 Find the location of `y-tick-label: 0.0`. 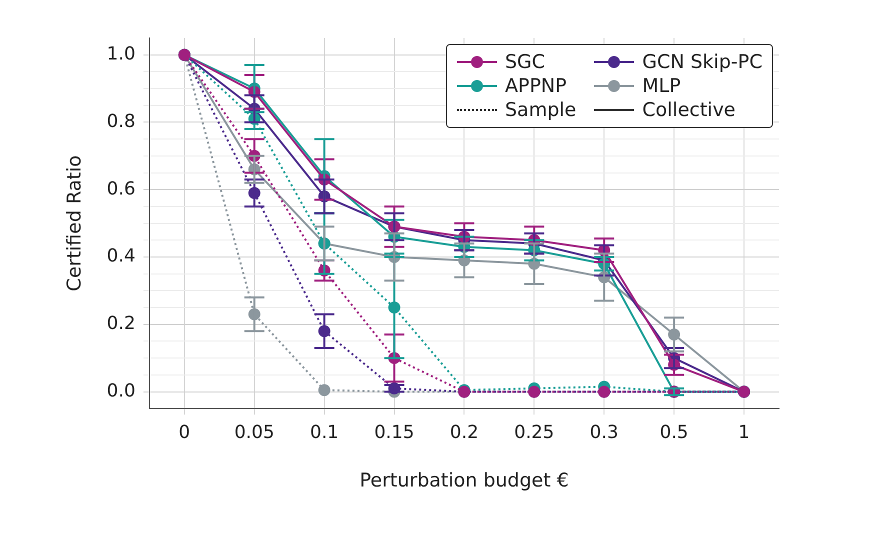

y-tick-label: 0.0 is located at coordinates (121, 391).